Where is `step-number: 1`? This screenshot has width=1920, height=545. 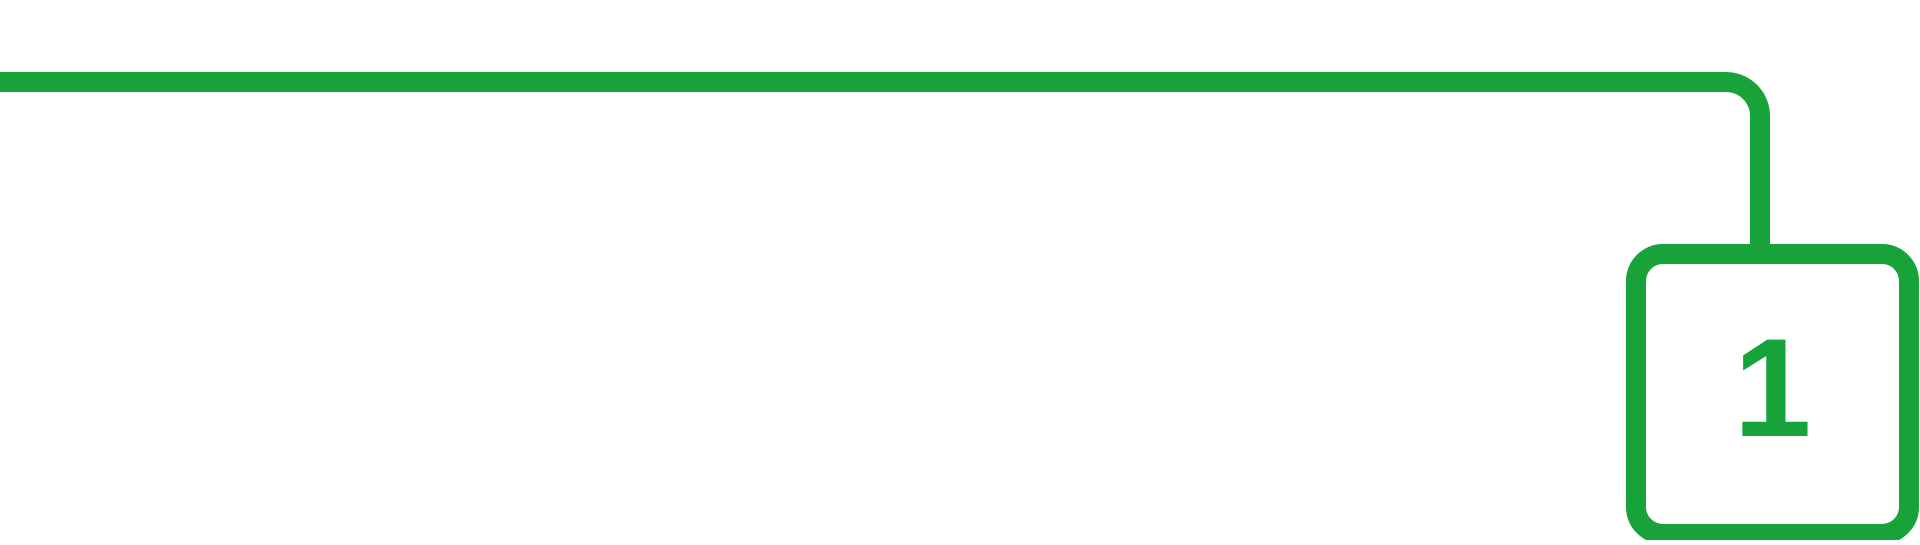
step-number: 1 is located at coordinates (1772, 387).